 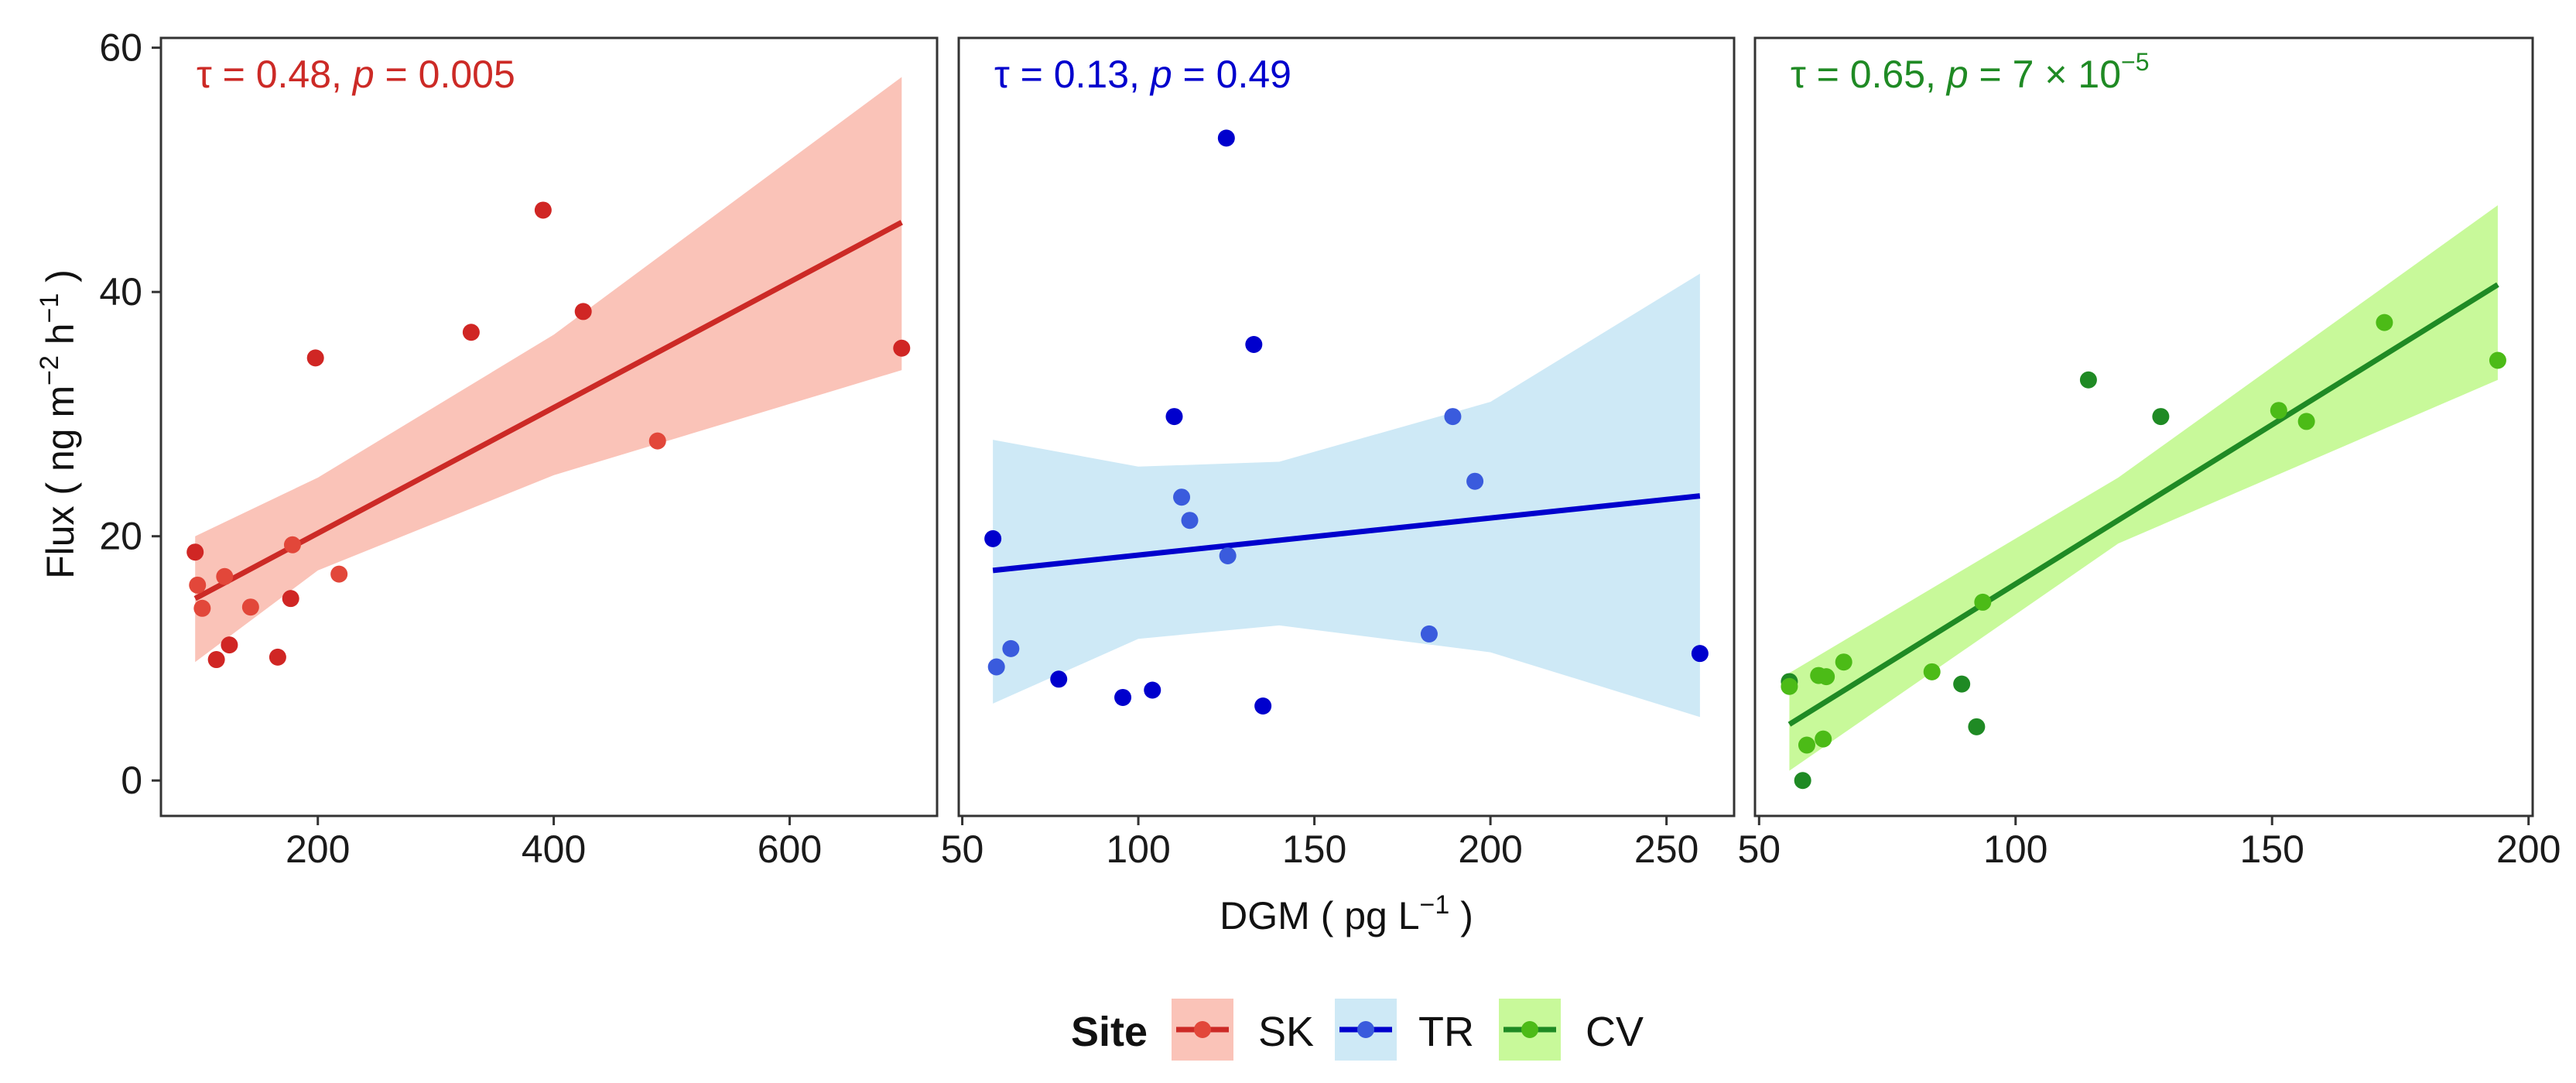 I want to click on x-axis-title-unit: ( pg L, so click(x=1371, y=915).